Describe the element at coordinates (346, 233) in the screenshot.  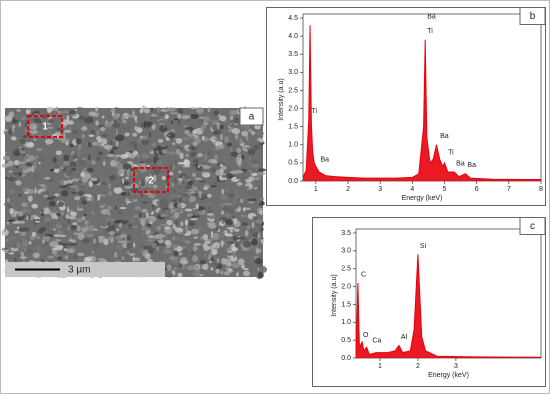
I see `y-tick-label: 3.5` at that location.